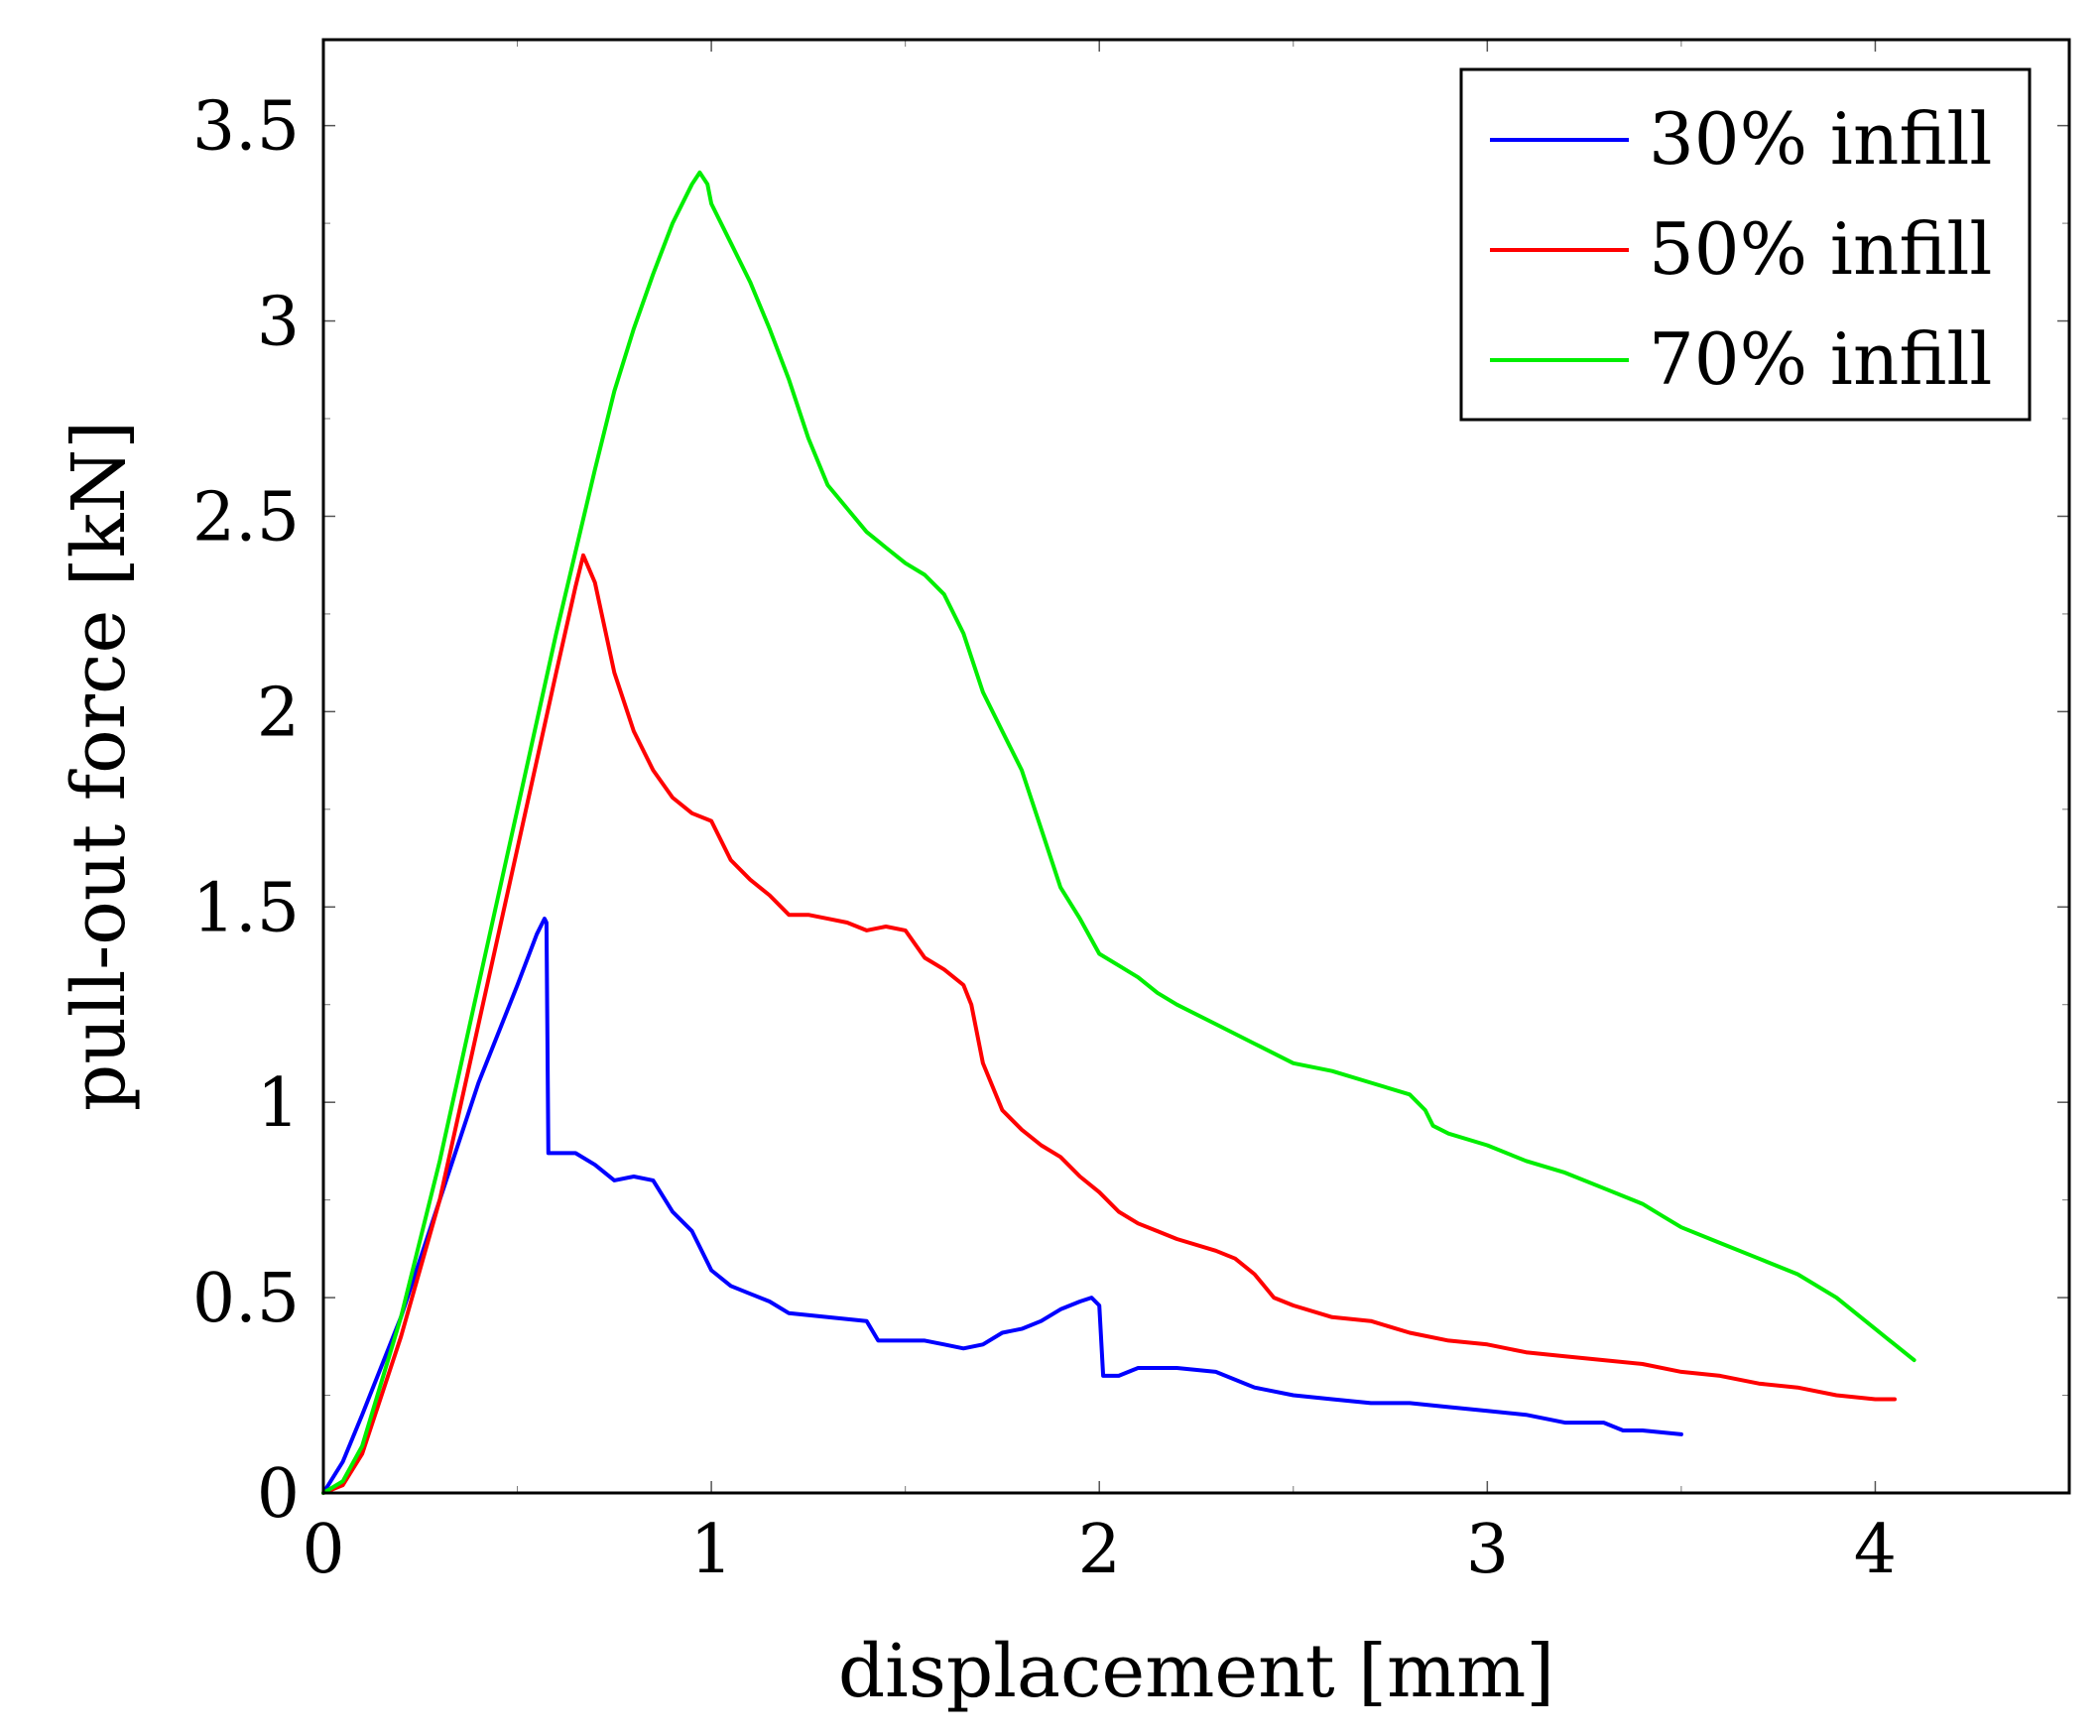  Describe the element at coordinates (246, 811) in the screenshot. I see `y-axis-tick-labels: 0 0.5 1 1.5 2 2.5 3 3.5` at that location.